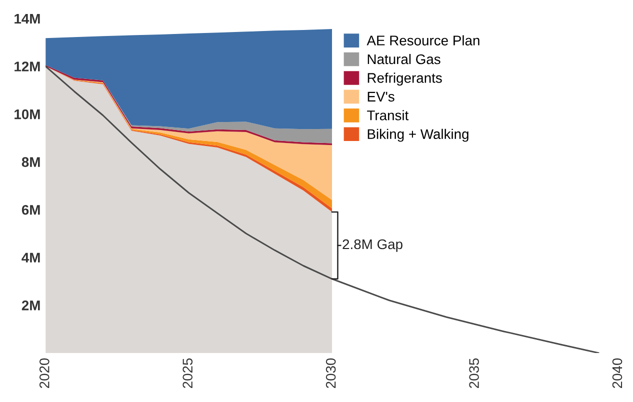  Describe the element at coordinates (31, 305) in the screenshot. I see `y-tick-label: 2M` at that location.